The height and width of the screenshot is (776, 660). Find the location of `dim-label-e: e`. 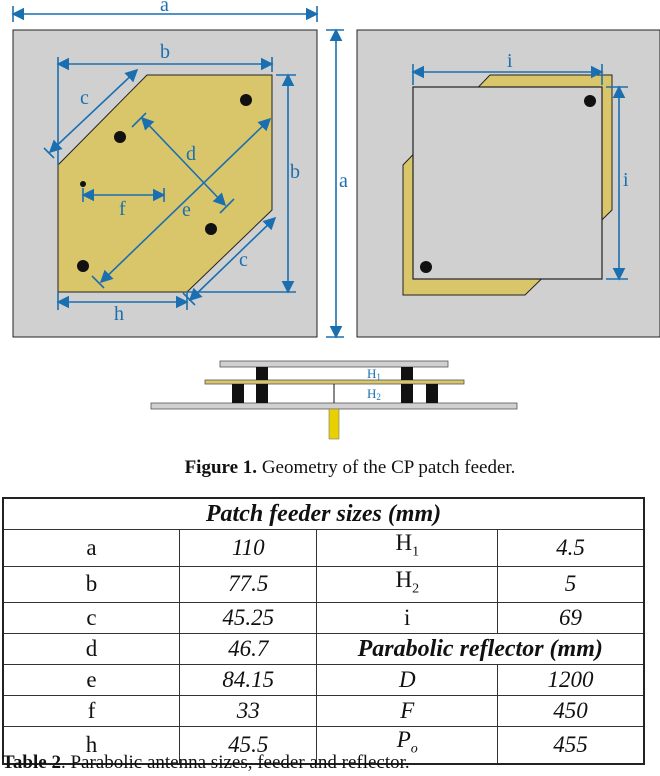

dim-label-e: e is located at coordinates (186, 210).